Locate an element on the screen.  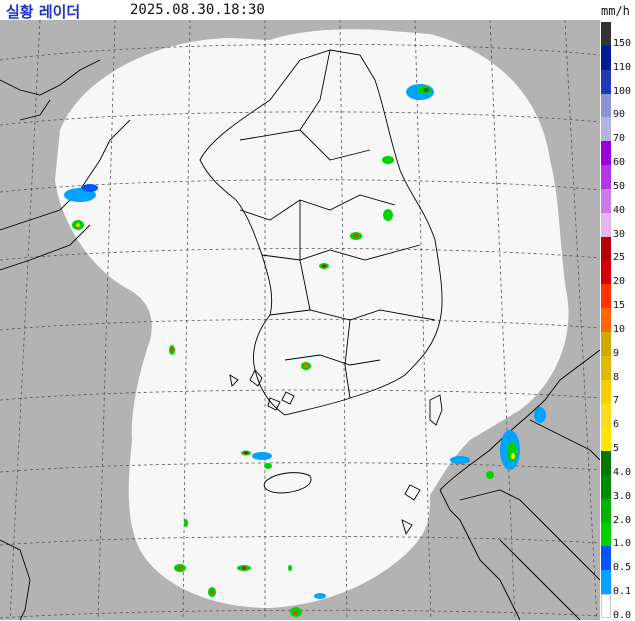
legend-label: 10 is located at coordinates (619, 329).